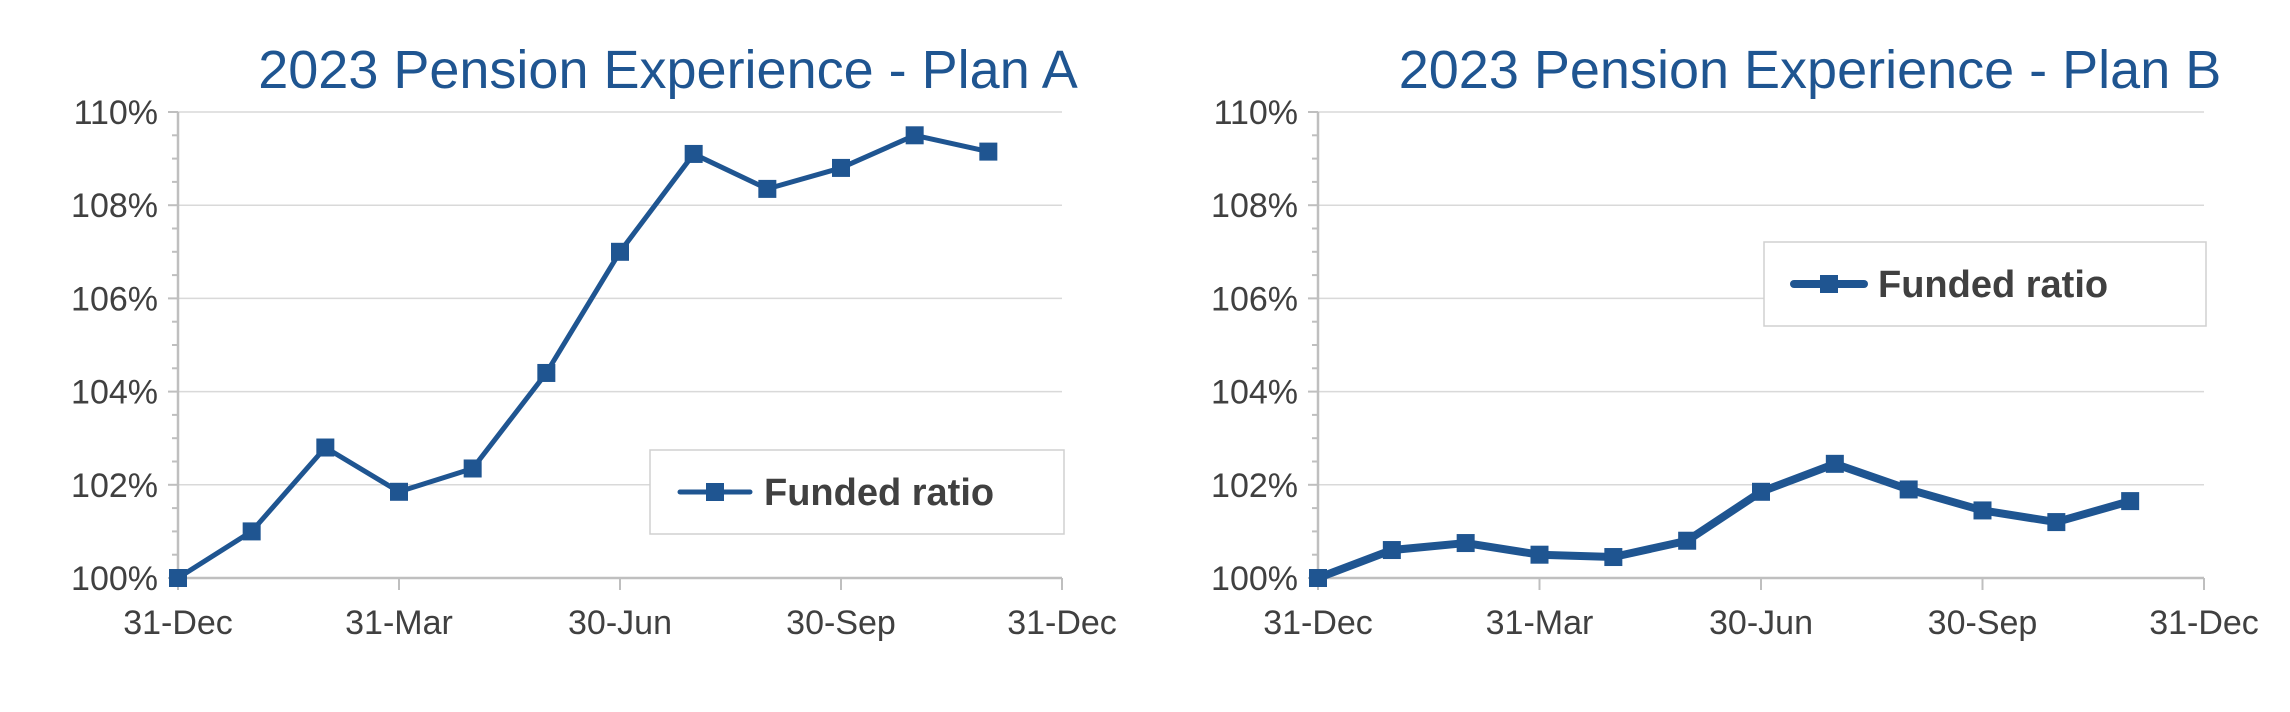  What do you see at coordinates (1724, 520) in the screenshot?
I see `series-line-funded-ratio` at bounding box center [1724, 520].